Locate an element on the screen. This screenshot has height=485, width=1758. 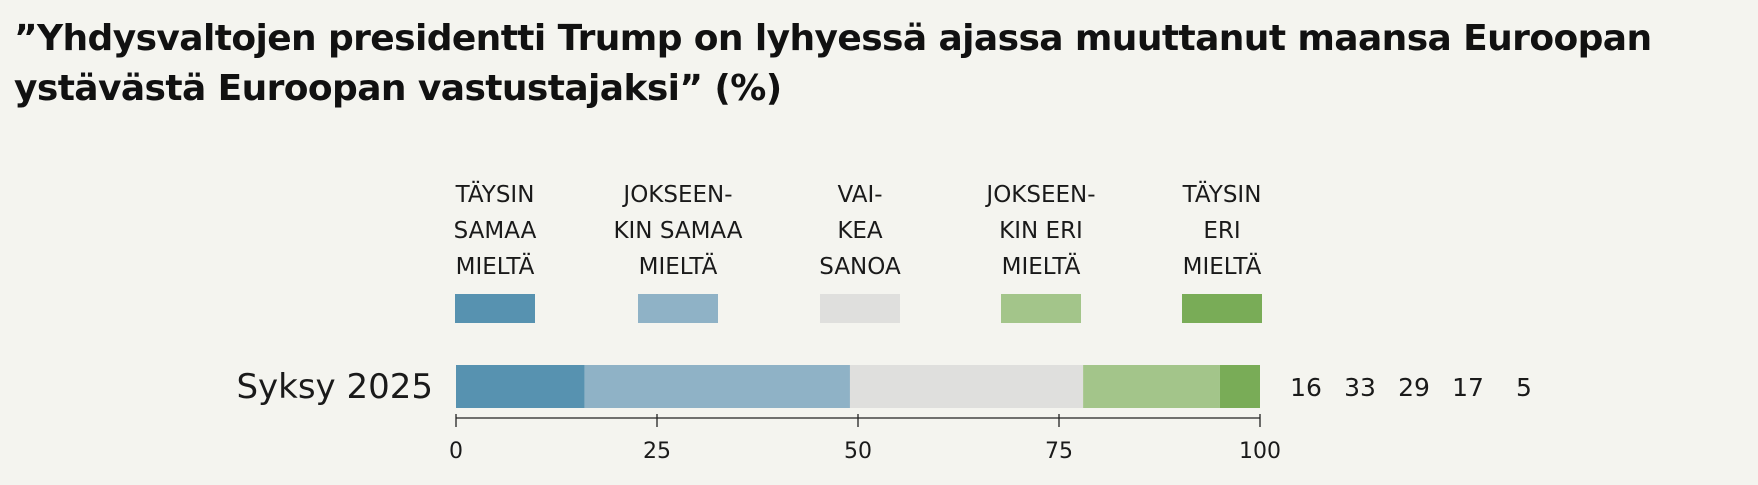
legend-label-1-line-1: TÄYSIN is located at coordinates (495, 194).